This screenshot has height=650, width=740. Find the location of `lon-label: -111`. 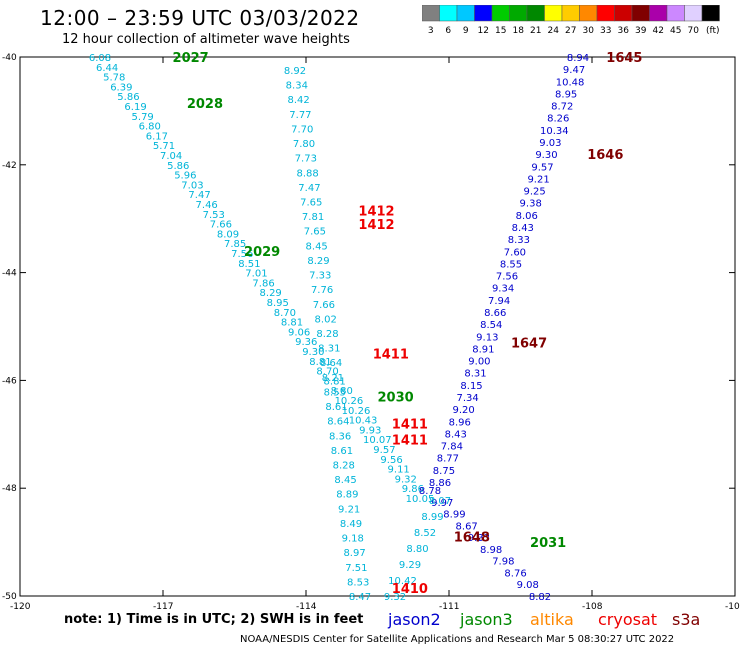

lon-label: -111 is located at coordinates (449, 606).